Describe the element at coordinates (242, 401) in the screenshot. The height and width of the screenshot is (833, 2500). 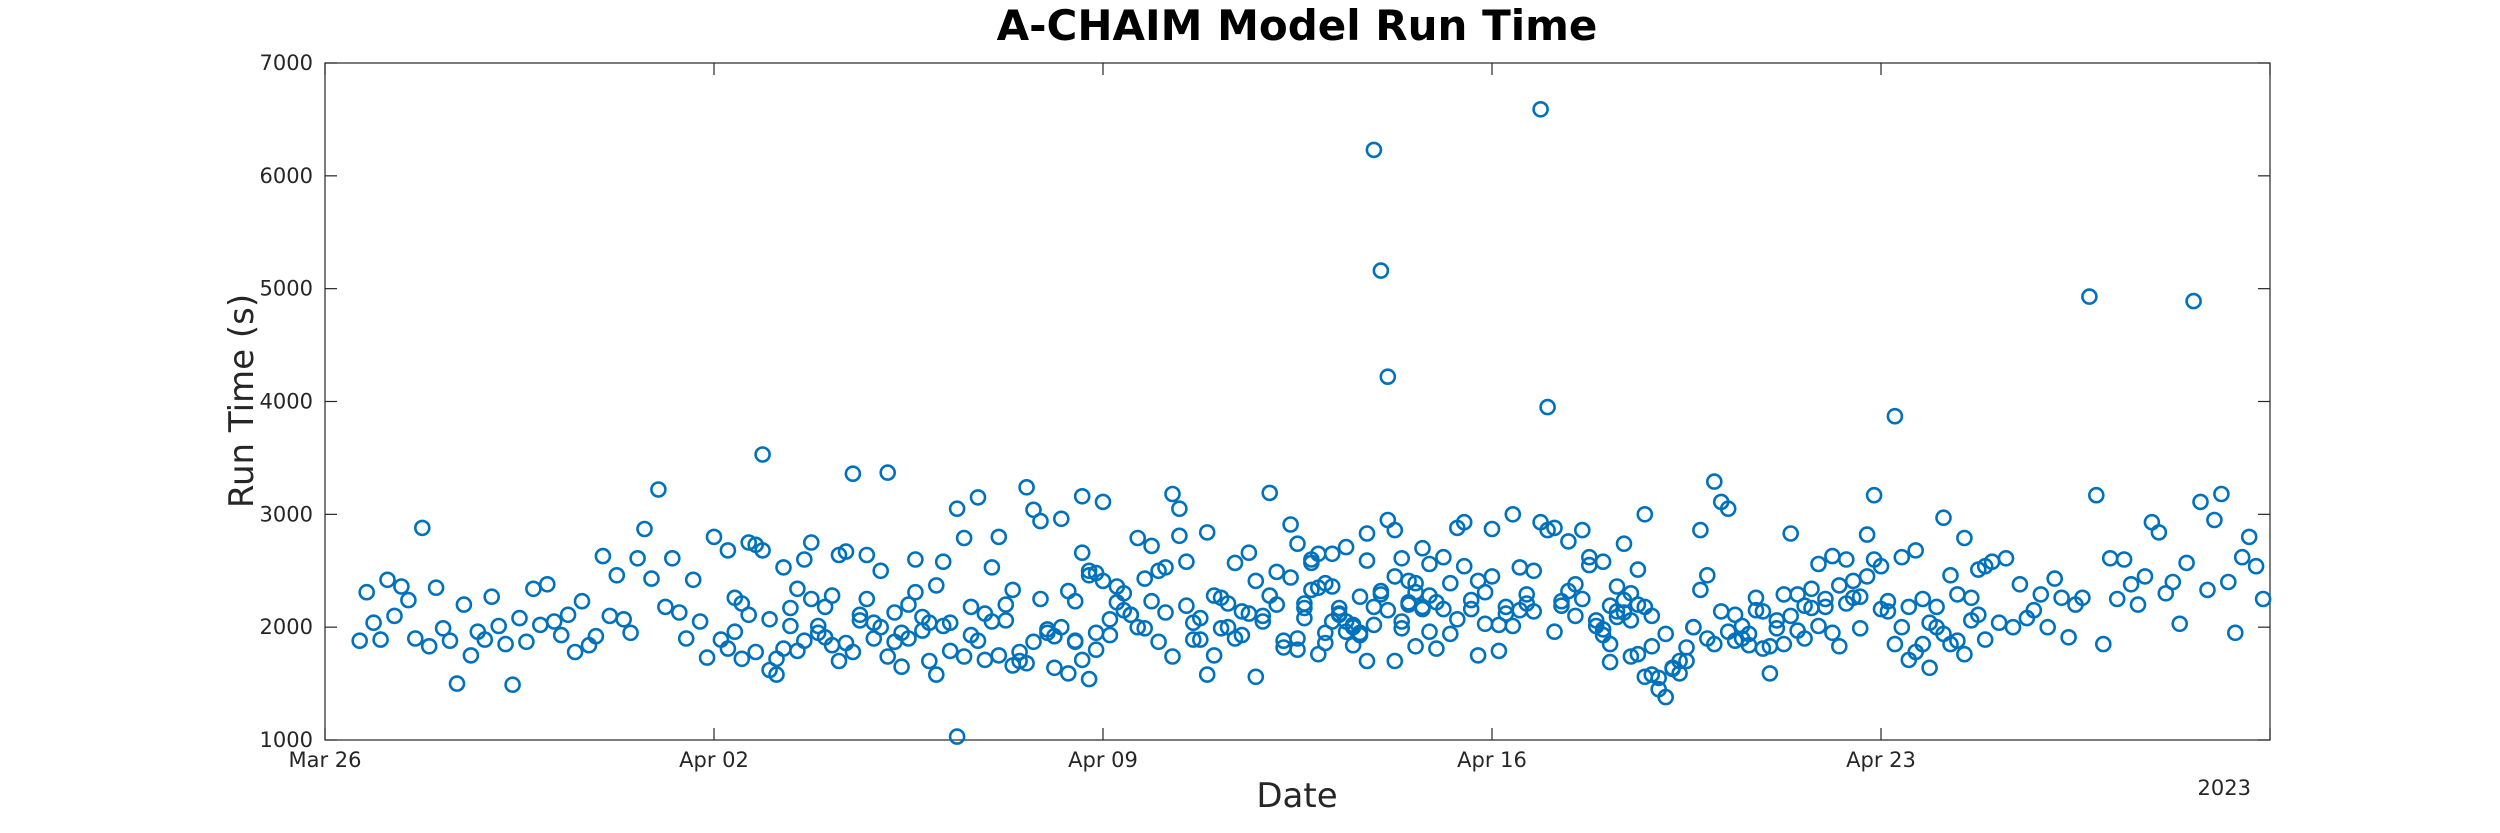
I see `y-axis-label: Run Time (s)` at that location.